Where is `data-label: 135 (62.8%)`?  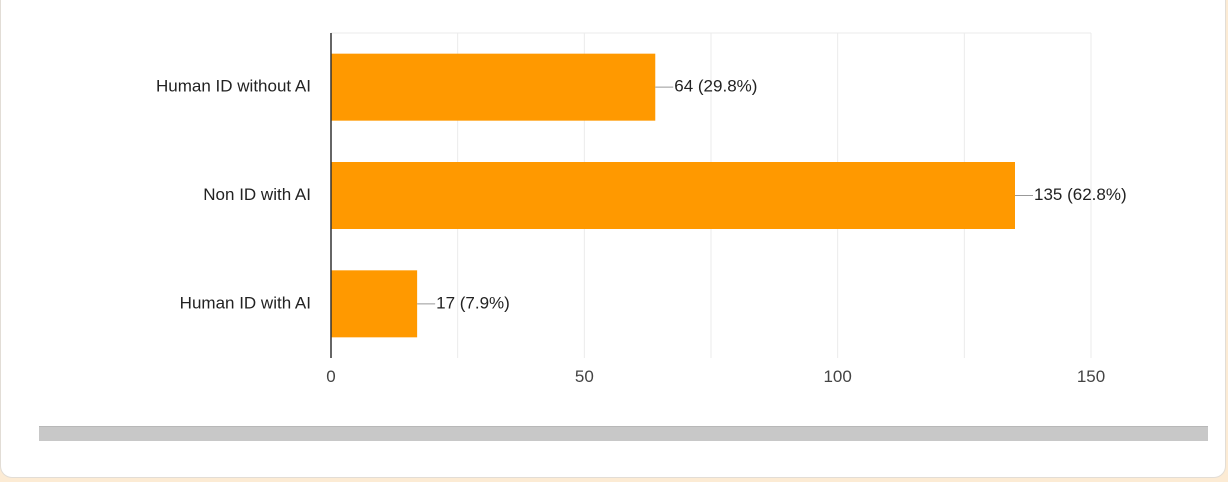
data-label: 135 (62.8%) is located at coordinates (1080, 194).